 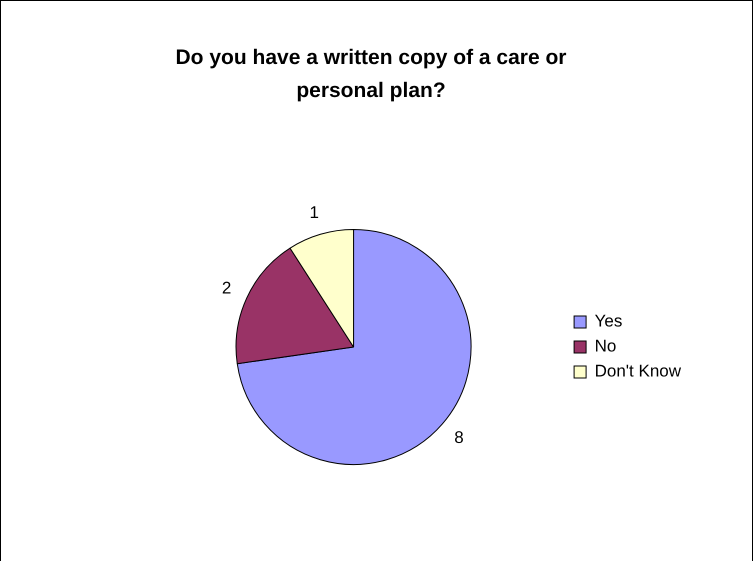 What do you see at coordinates (227, 288) in the screenshot?
I see `data-label: 2` at bounding box center [227, 288].